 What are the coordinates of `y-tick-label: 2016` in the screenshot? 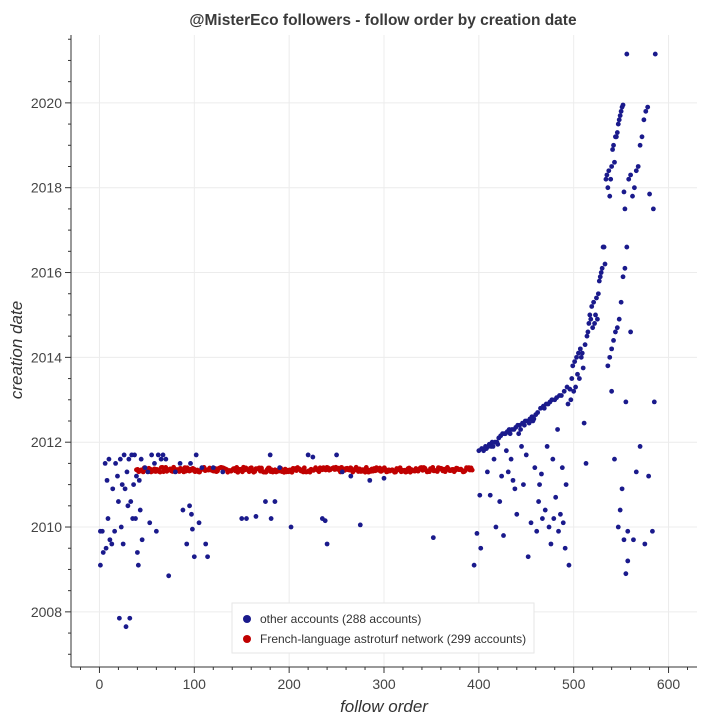 It's located at (46, 273).